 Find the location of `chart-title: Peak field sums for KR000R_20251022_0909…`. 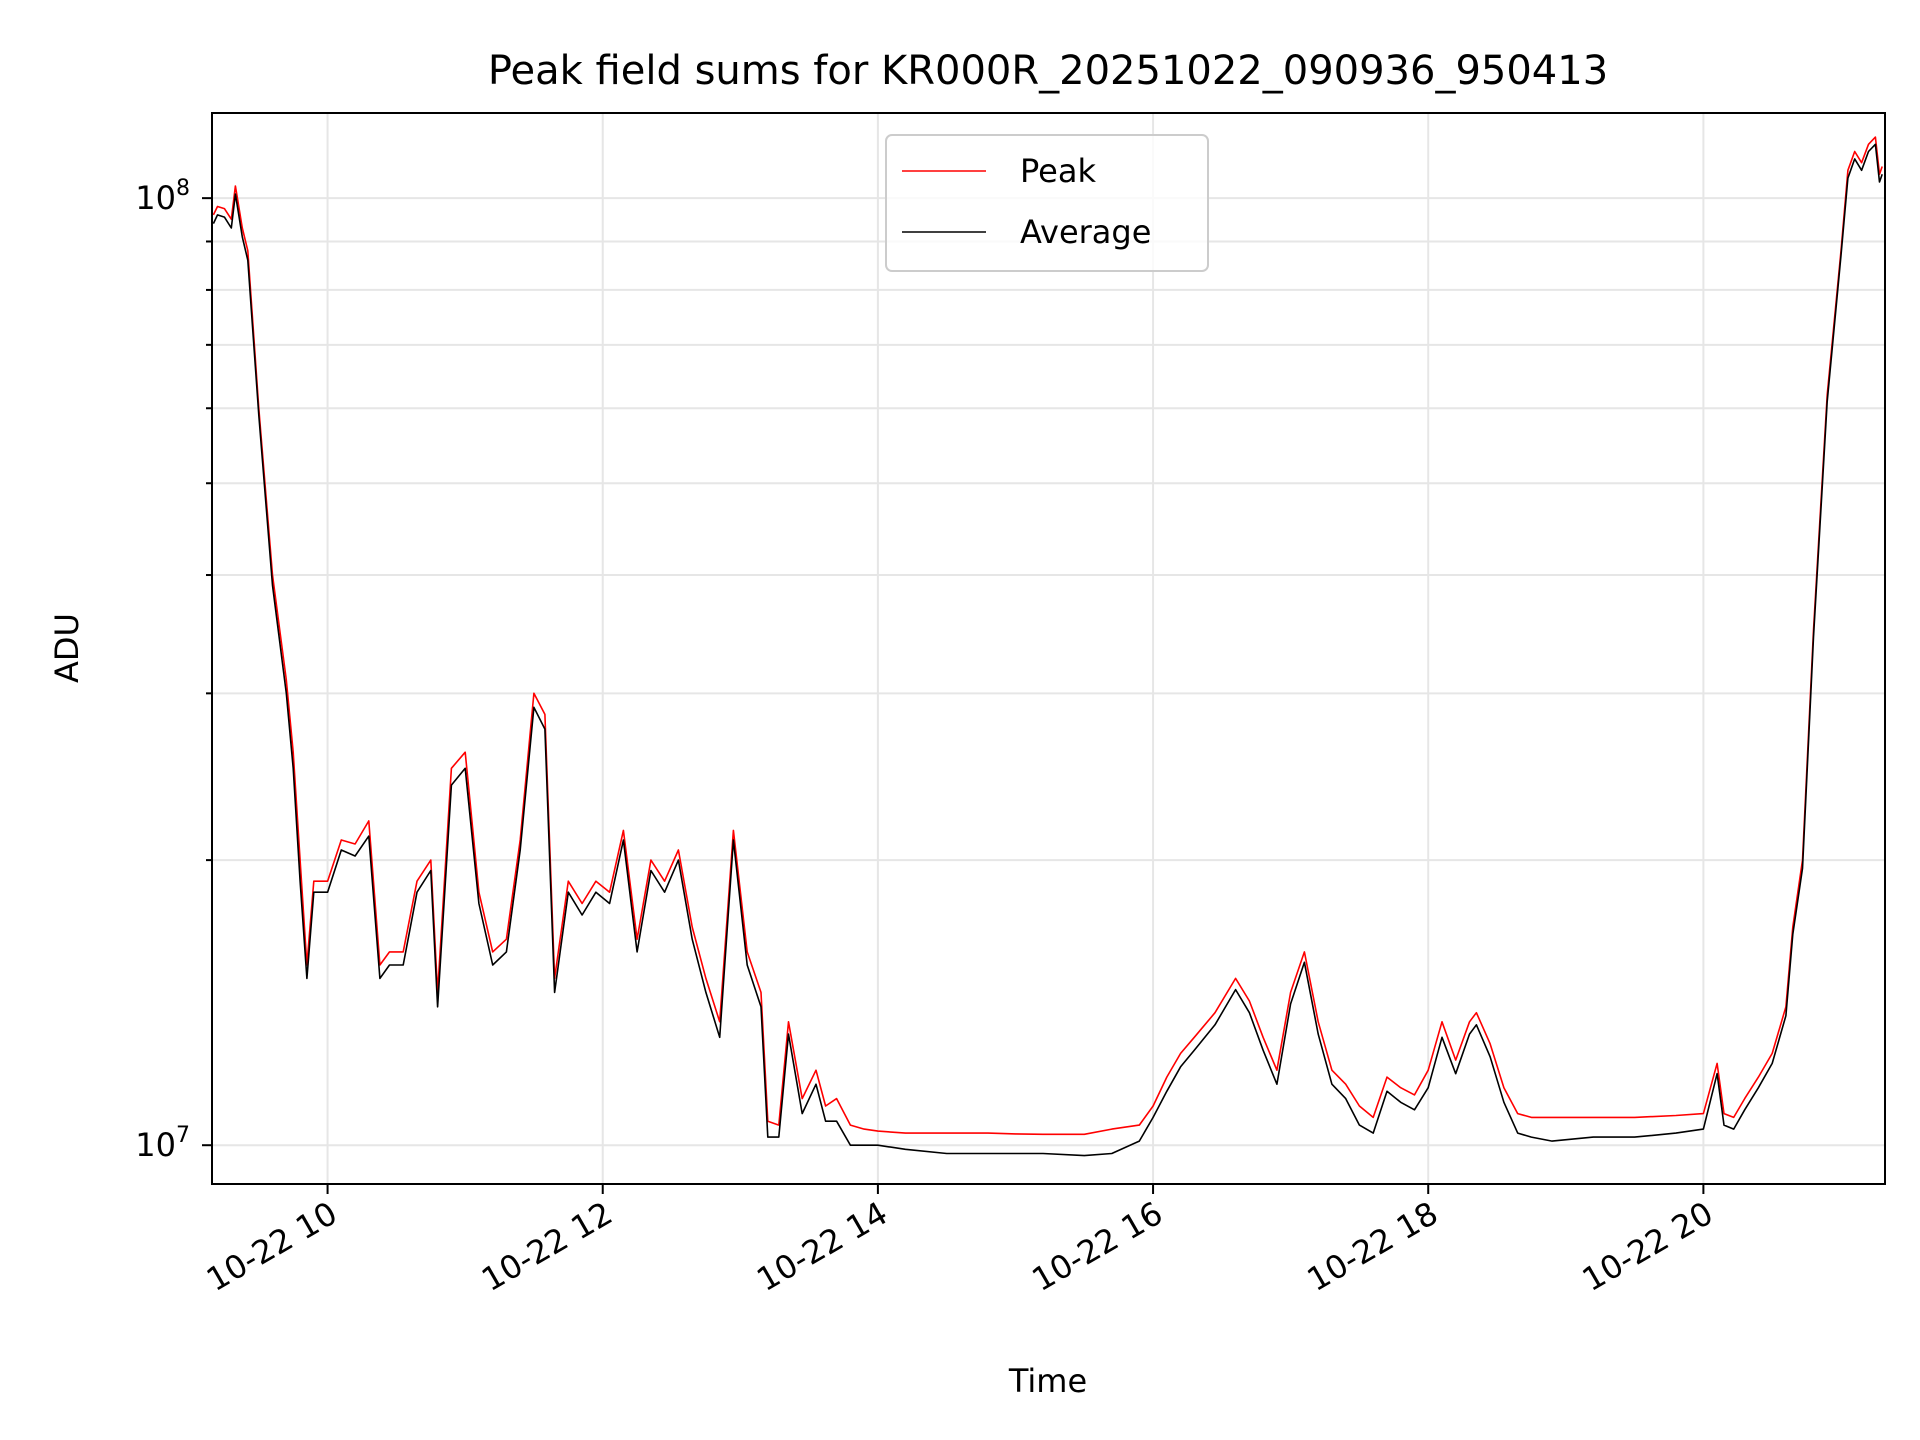

chart-title: Peak field sums for KR000R_20251022_0909… is located at coordinates (1048, 71).